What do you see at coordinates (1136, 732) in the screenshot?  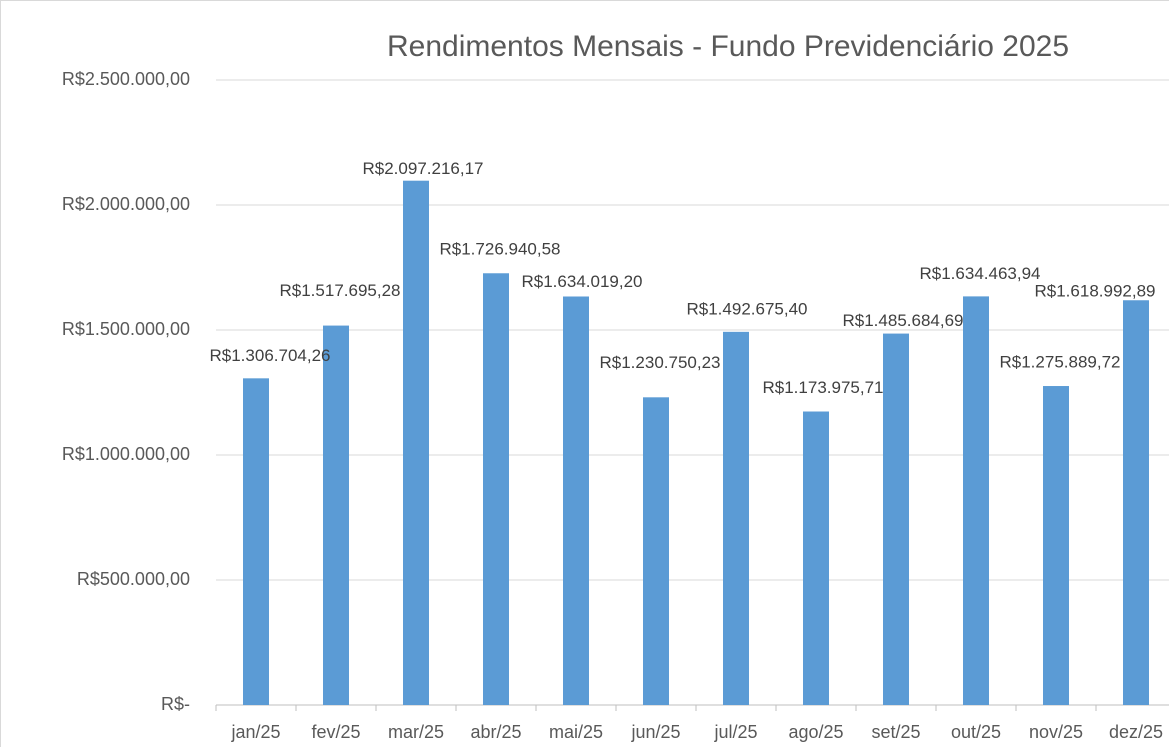 I see `x-tick-label: dez/25` at bounding box center [1136, 732].